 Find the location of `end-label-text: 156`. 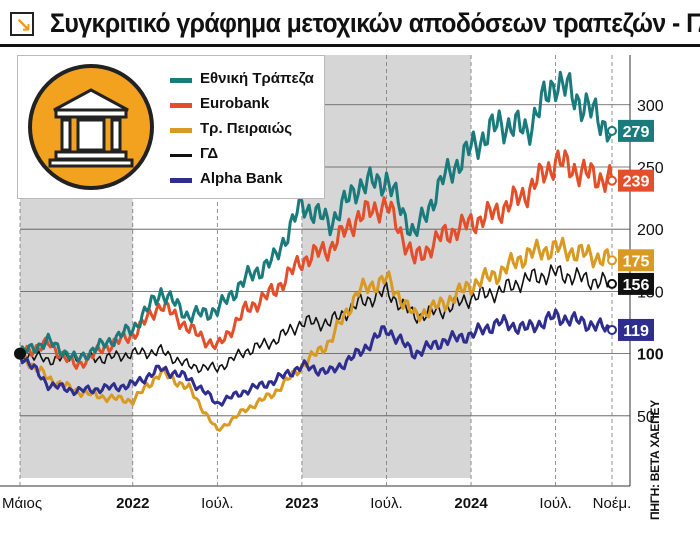

end-label-text: 156 is located at coordinates (636, 285).